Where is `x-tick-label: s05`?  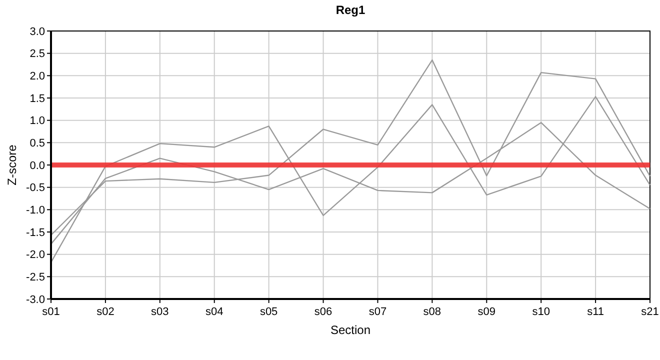
x-tick-label: s05 is located at coordinates (269, 312).